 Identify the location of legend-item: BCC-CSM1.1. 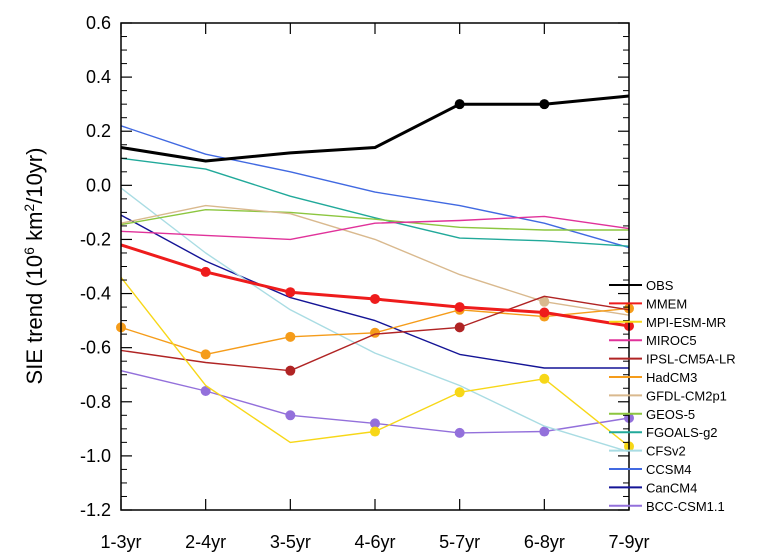
(667, 506).